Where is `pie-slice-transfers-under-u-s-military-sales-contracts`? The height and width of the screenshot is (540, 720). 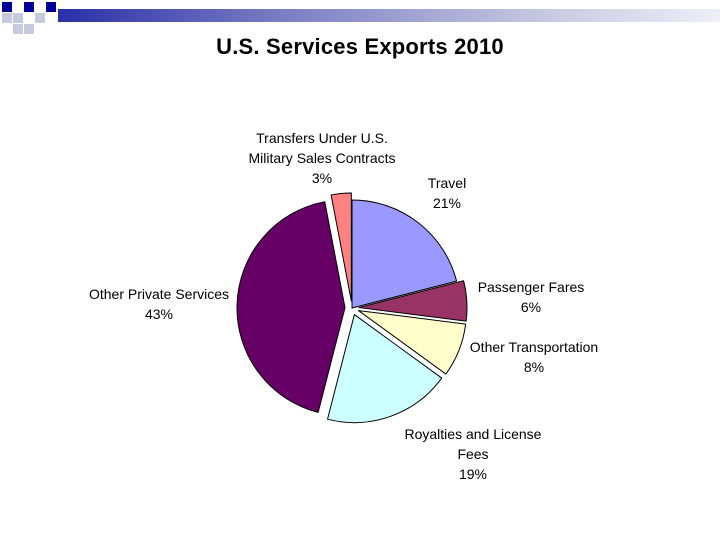
pie-slice-transfers-under-u-s-military-sales-contracts is located at coordinates (341, 247).